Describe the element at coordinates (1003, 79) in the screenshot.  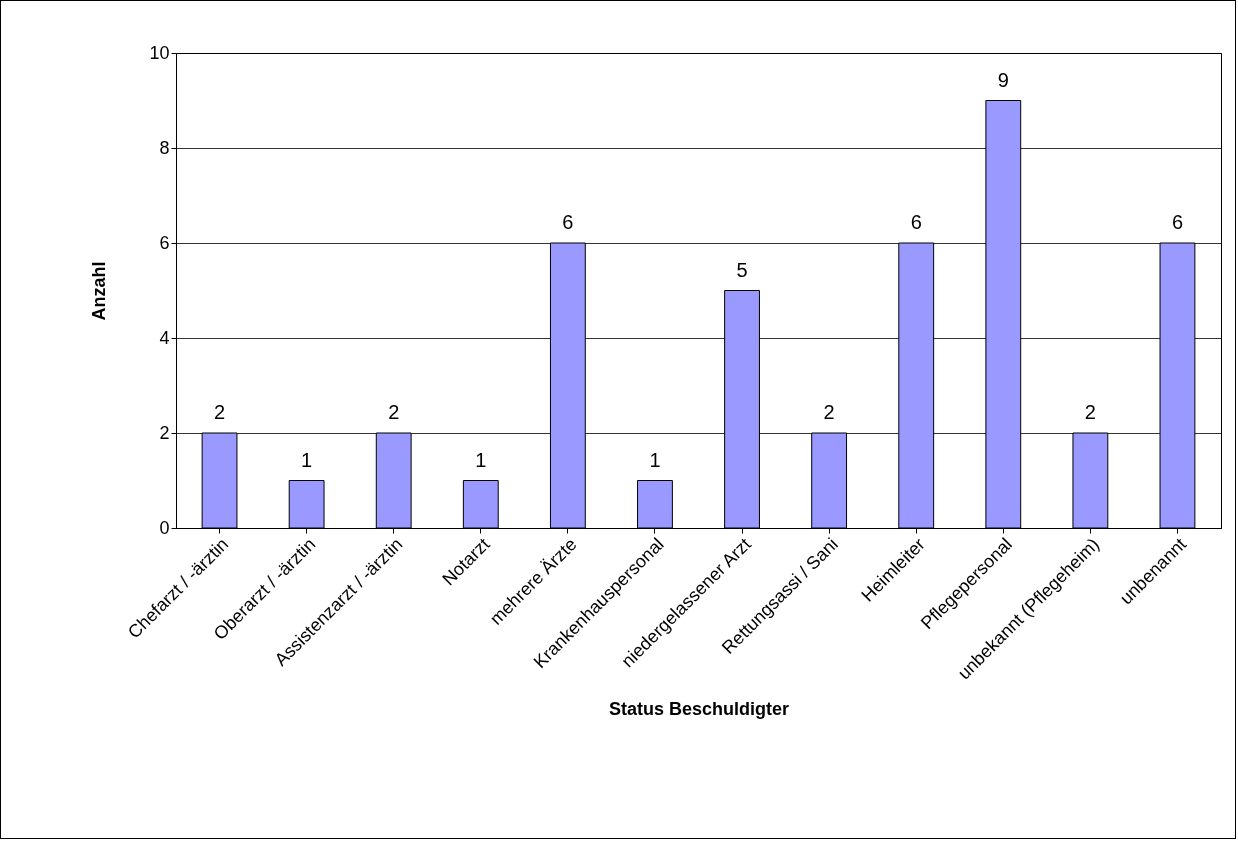
I see `data-label: 9` at that location.